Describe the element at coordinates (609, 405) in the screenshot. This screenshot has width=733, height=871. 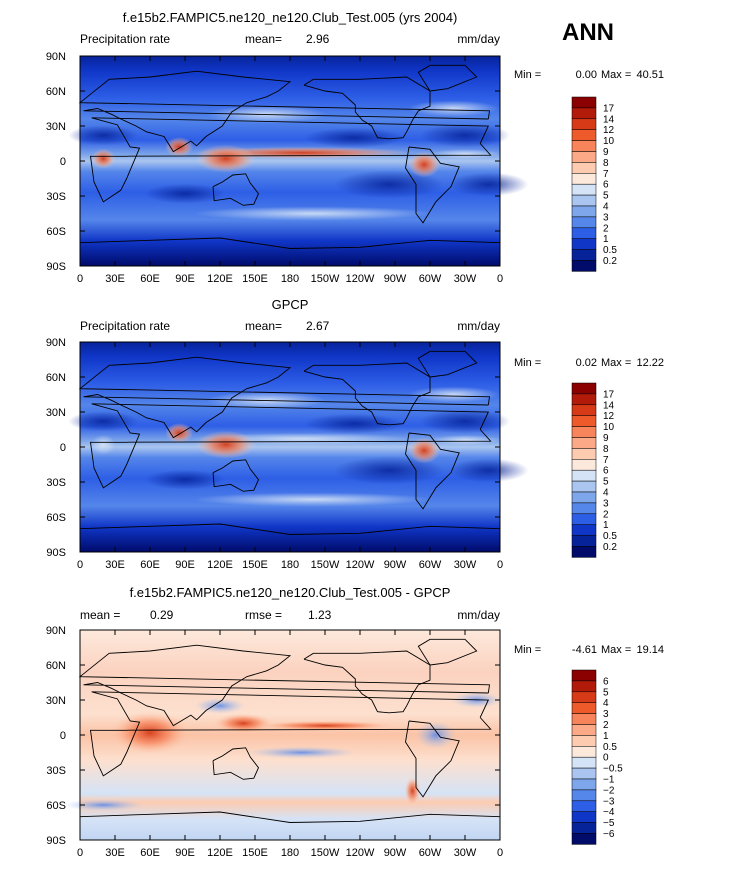
I see `colorbar-label: 14` at that location.